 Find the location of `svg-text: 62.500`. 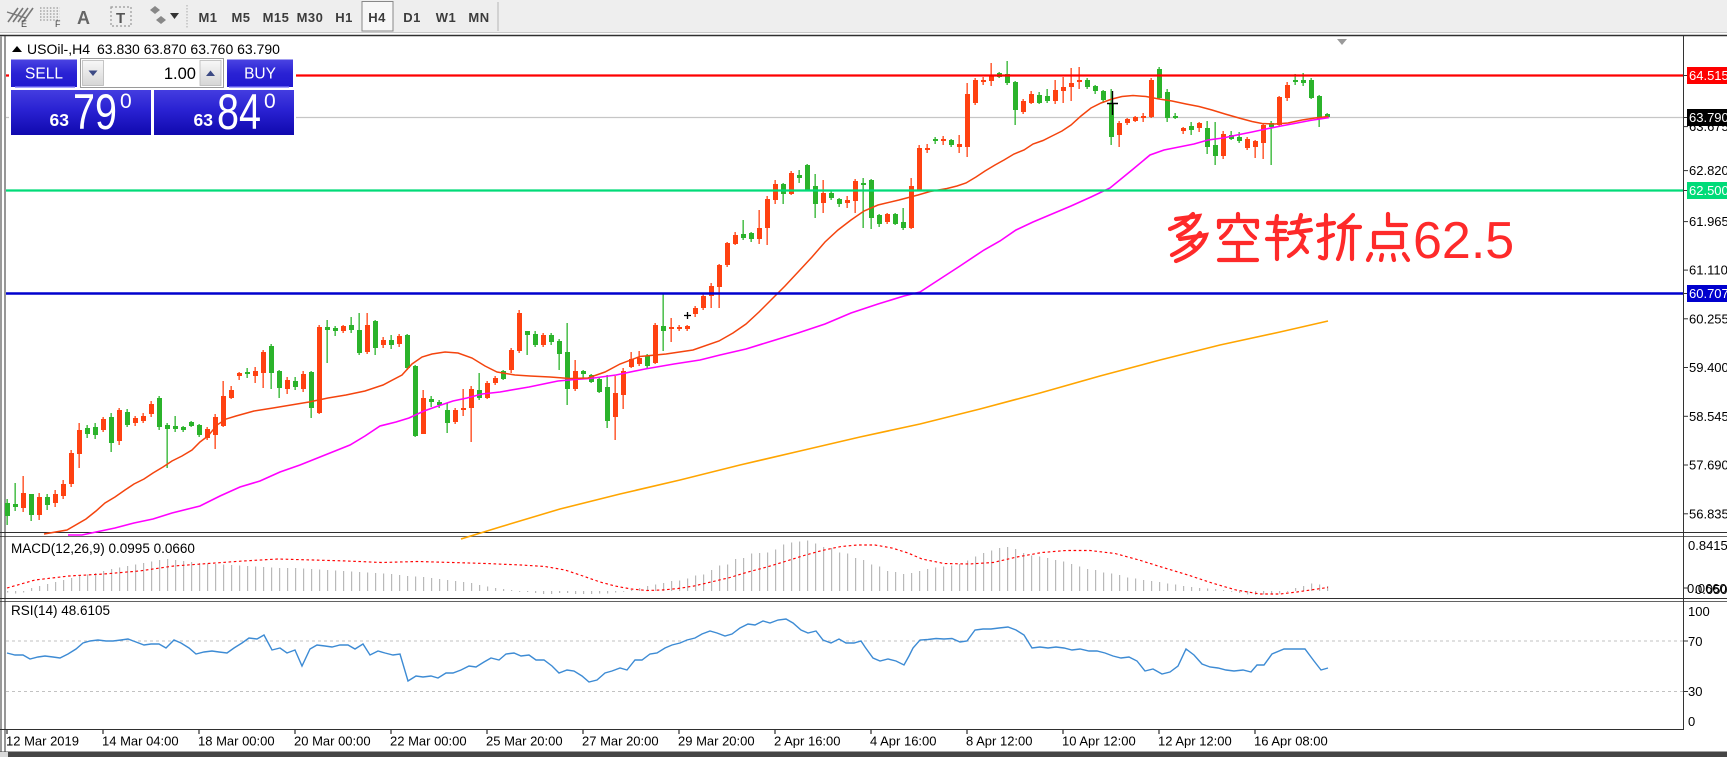

svg-text: 62.500 is located at coordinates (1708, 190).